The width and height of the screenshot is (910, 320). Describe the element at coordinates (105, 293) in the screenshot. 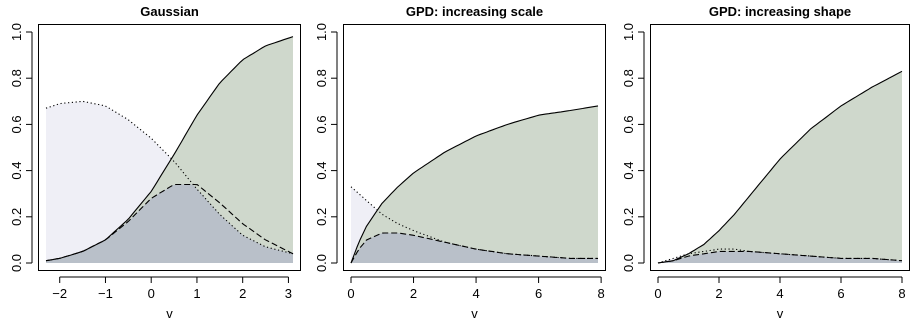

I see `x-tick-label: −1` at that location.